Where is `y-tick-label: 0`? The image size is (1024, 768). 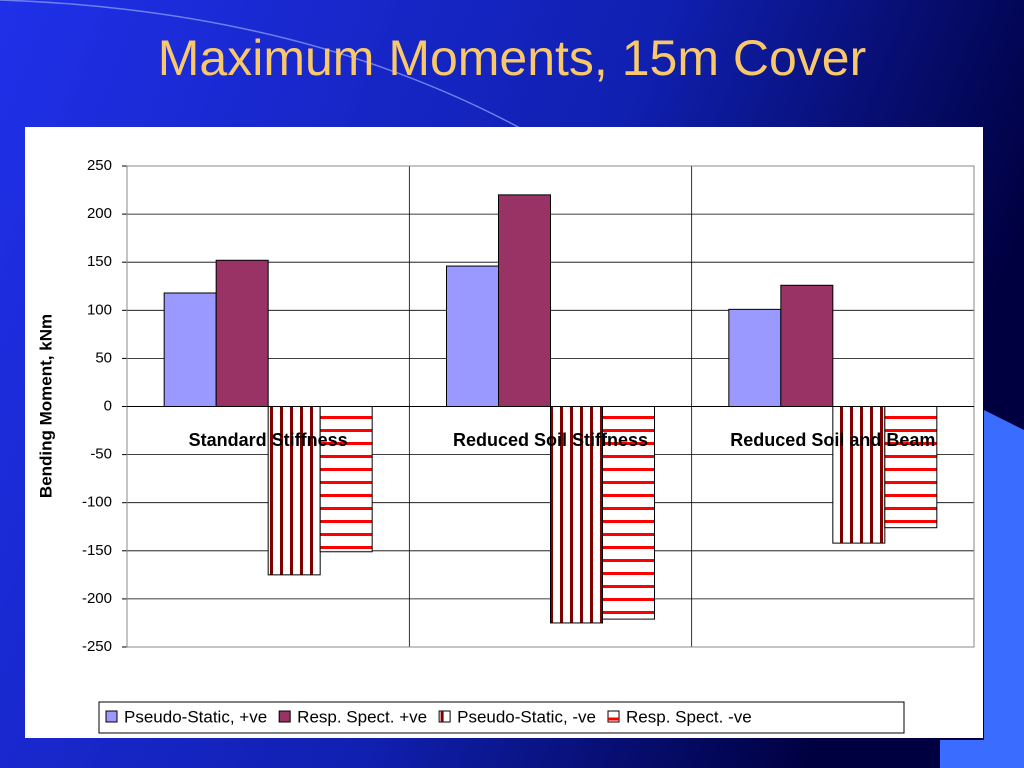 y-tick-label: 0 is located at coordinates (108, 405).